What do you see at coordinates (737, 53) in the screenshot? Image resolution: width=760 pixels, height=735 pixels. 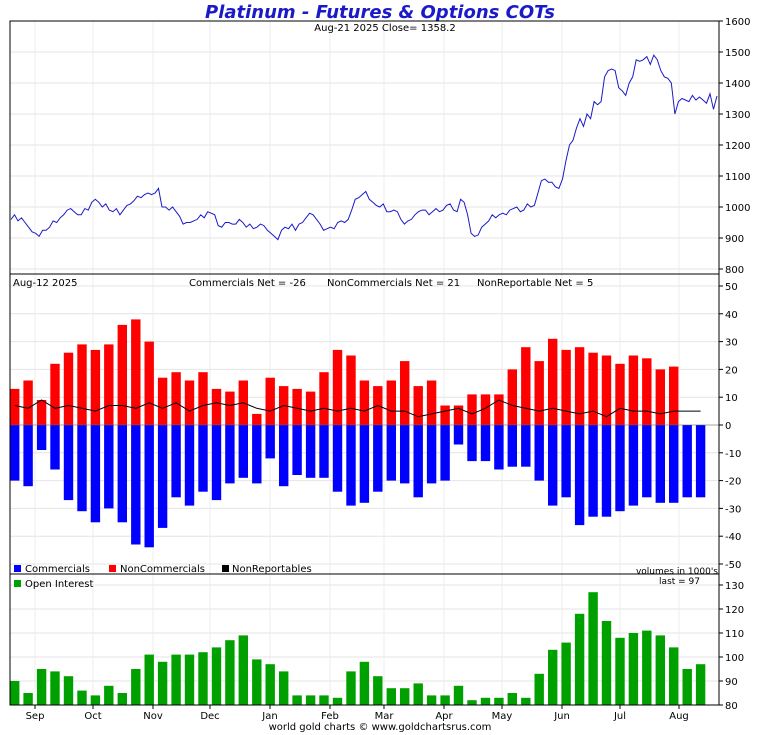 I see `price-axis-tick-label: 1500` at bounding box center [737, 53].